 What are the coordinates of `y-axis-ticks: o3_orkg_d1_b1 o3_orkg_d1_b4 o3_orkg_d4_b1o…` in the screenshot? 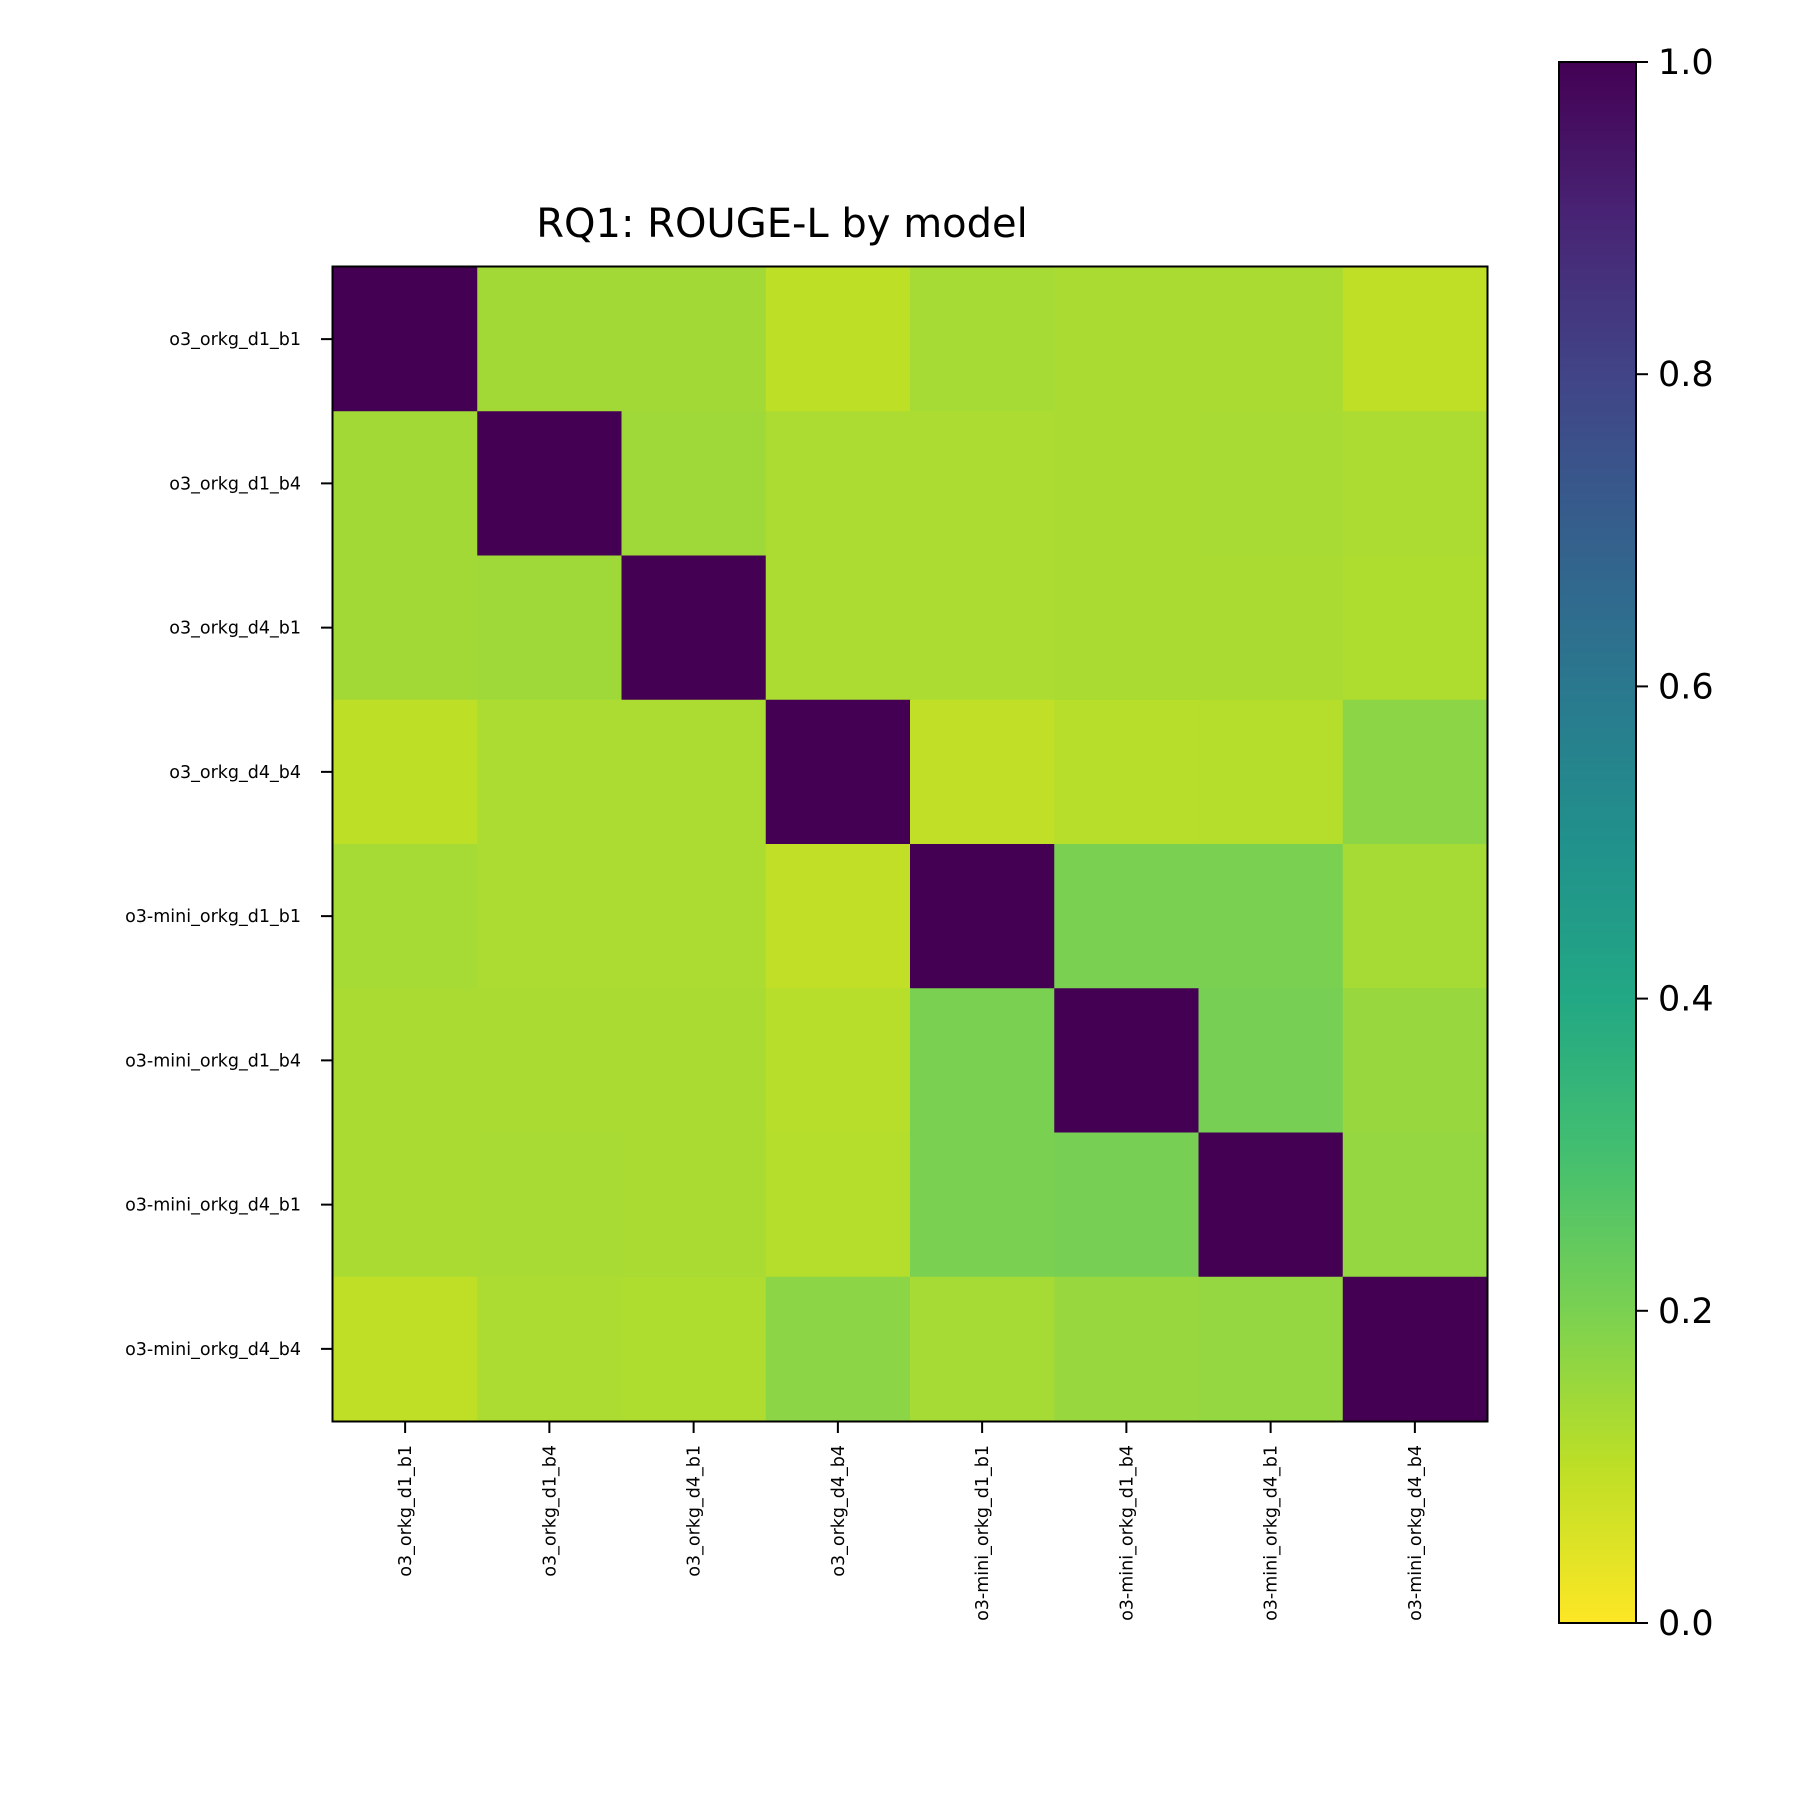 It's located at (229, 845).